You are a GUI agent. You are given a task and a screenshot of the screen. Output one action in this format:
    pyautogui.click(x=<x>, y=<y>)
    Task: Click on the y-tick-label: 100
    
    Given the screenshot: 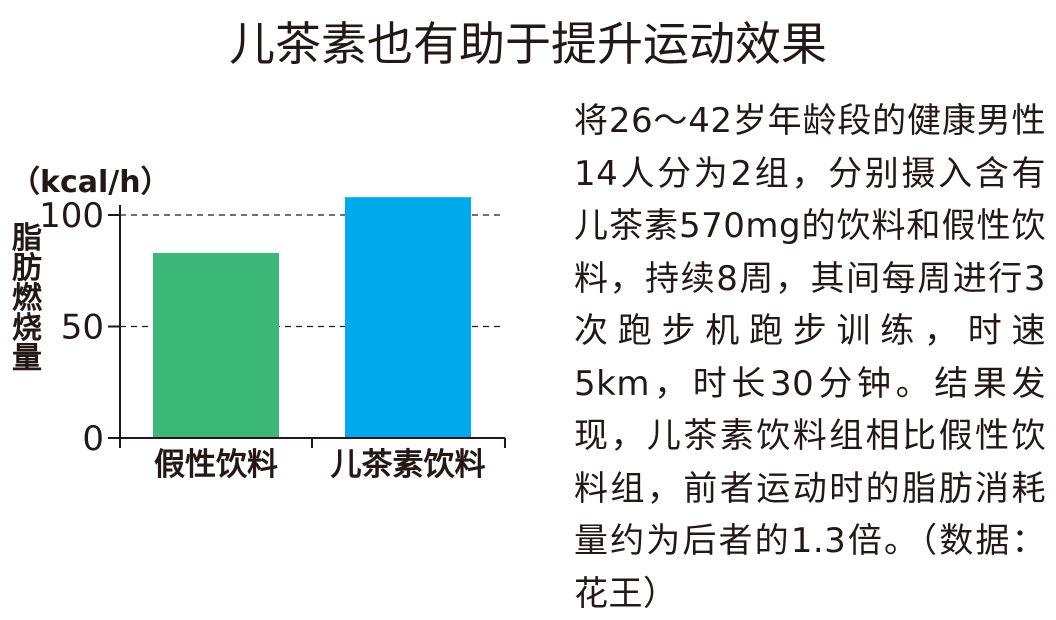 What is the action you would take?
    pyautogui.click(x=71, y=216)
    